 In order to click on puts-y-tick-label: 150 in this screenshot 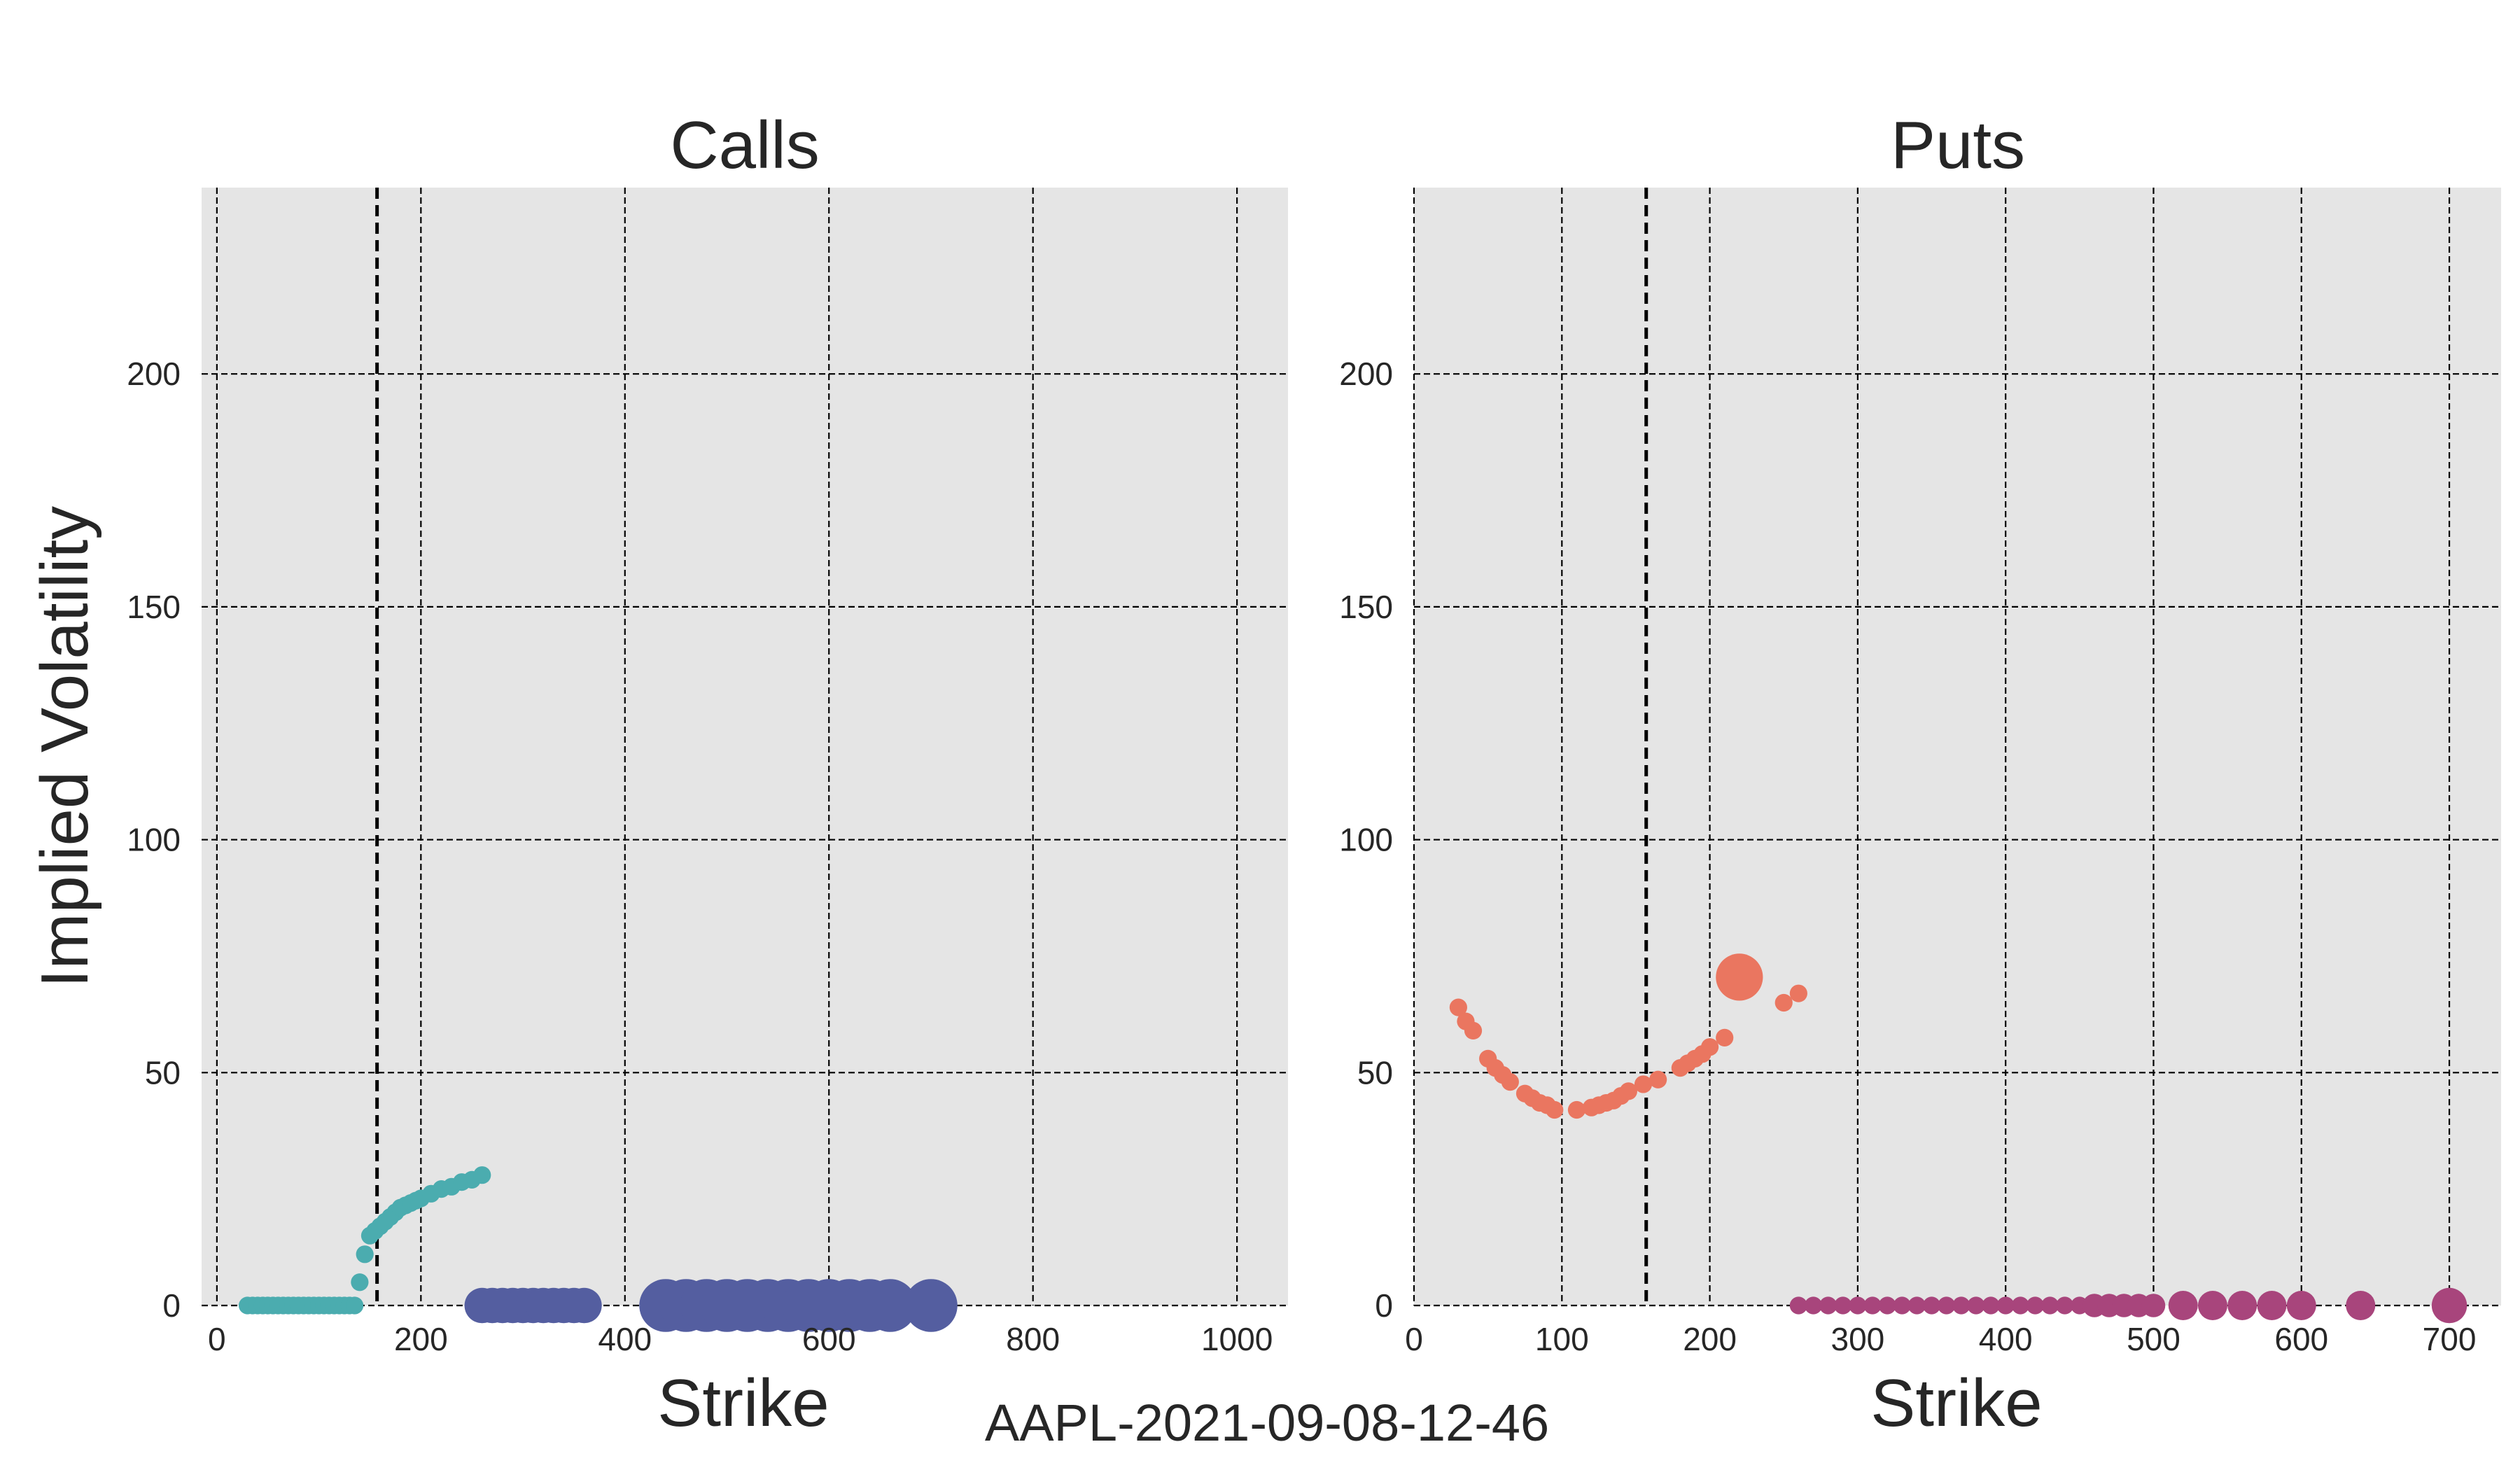, I will do `click(1366, 607)`.